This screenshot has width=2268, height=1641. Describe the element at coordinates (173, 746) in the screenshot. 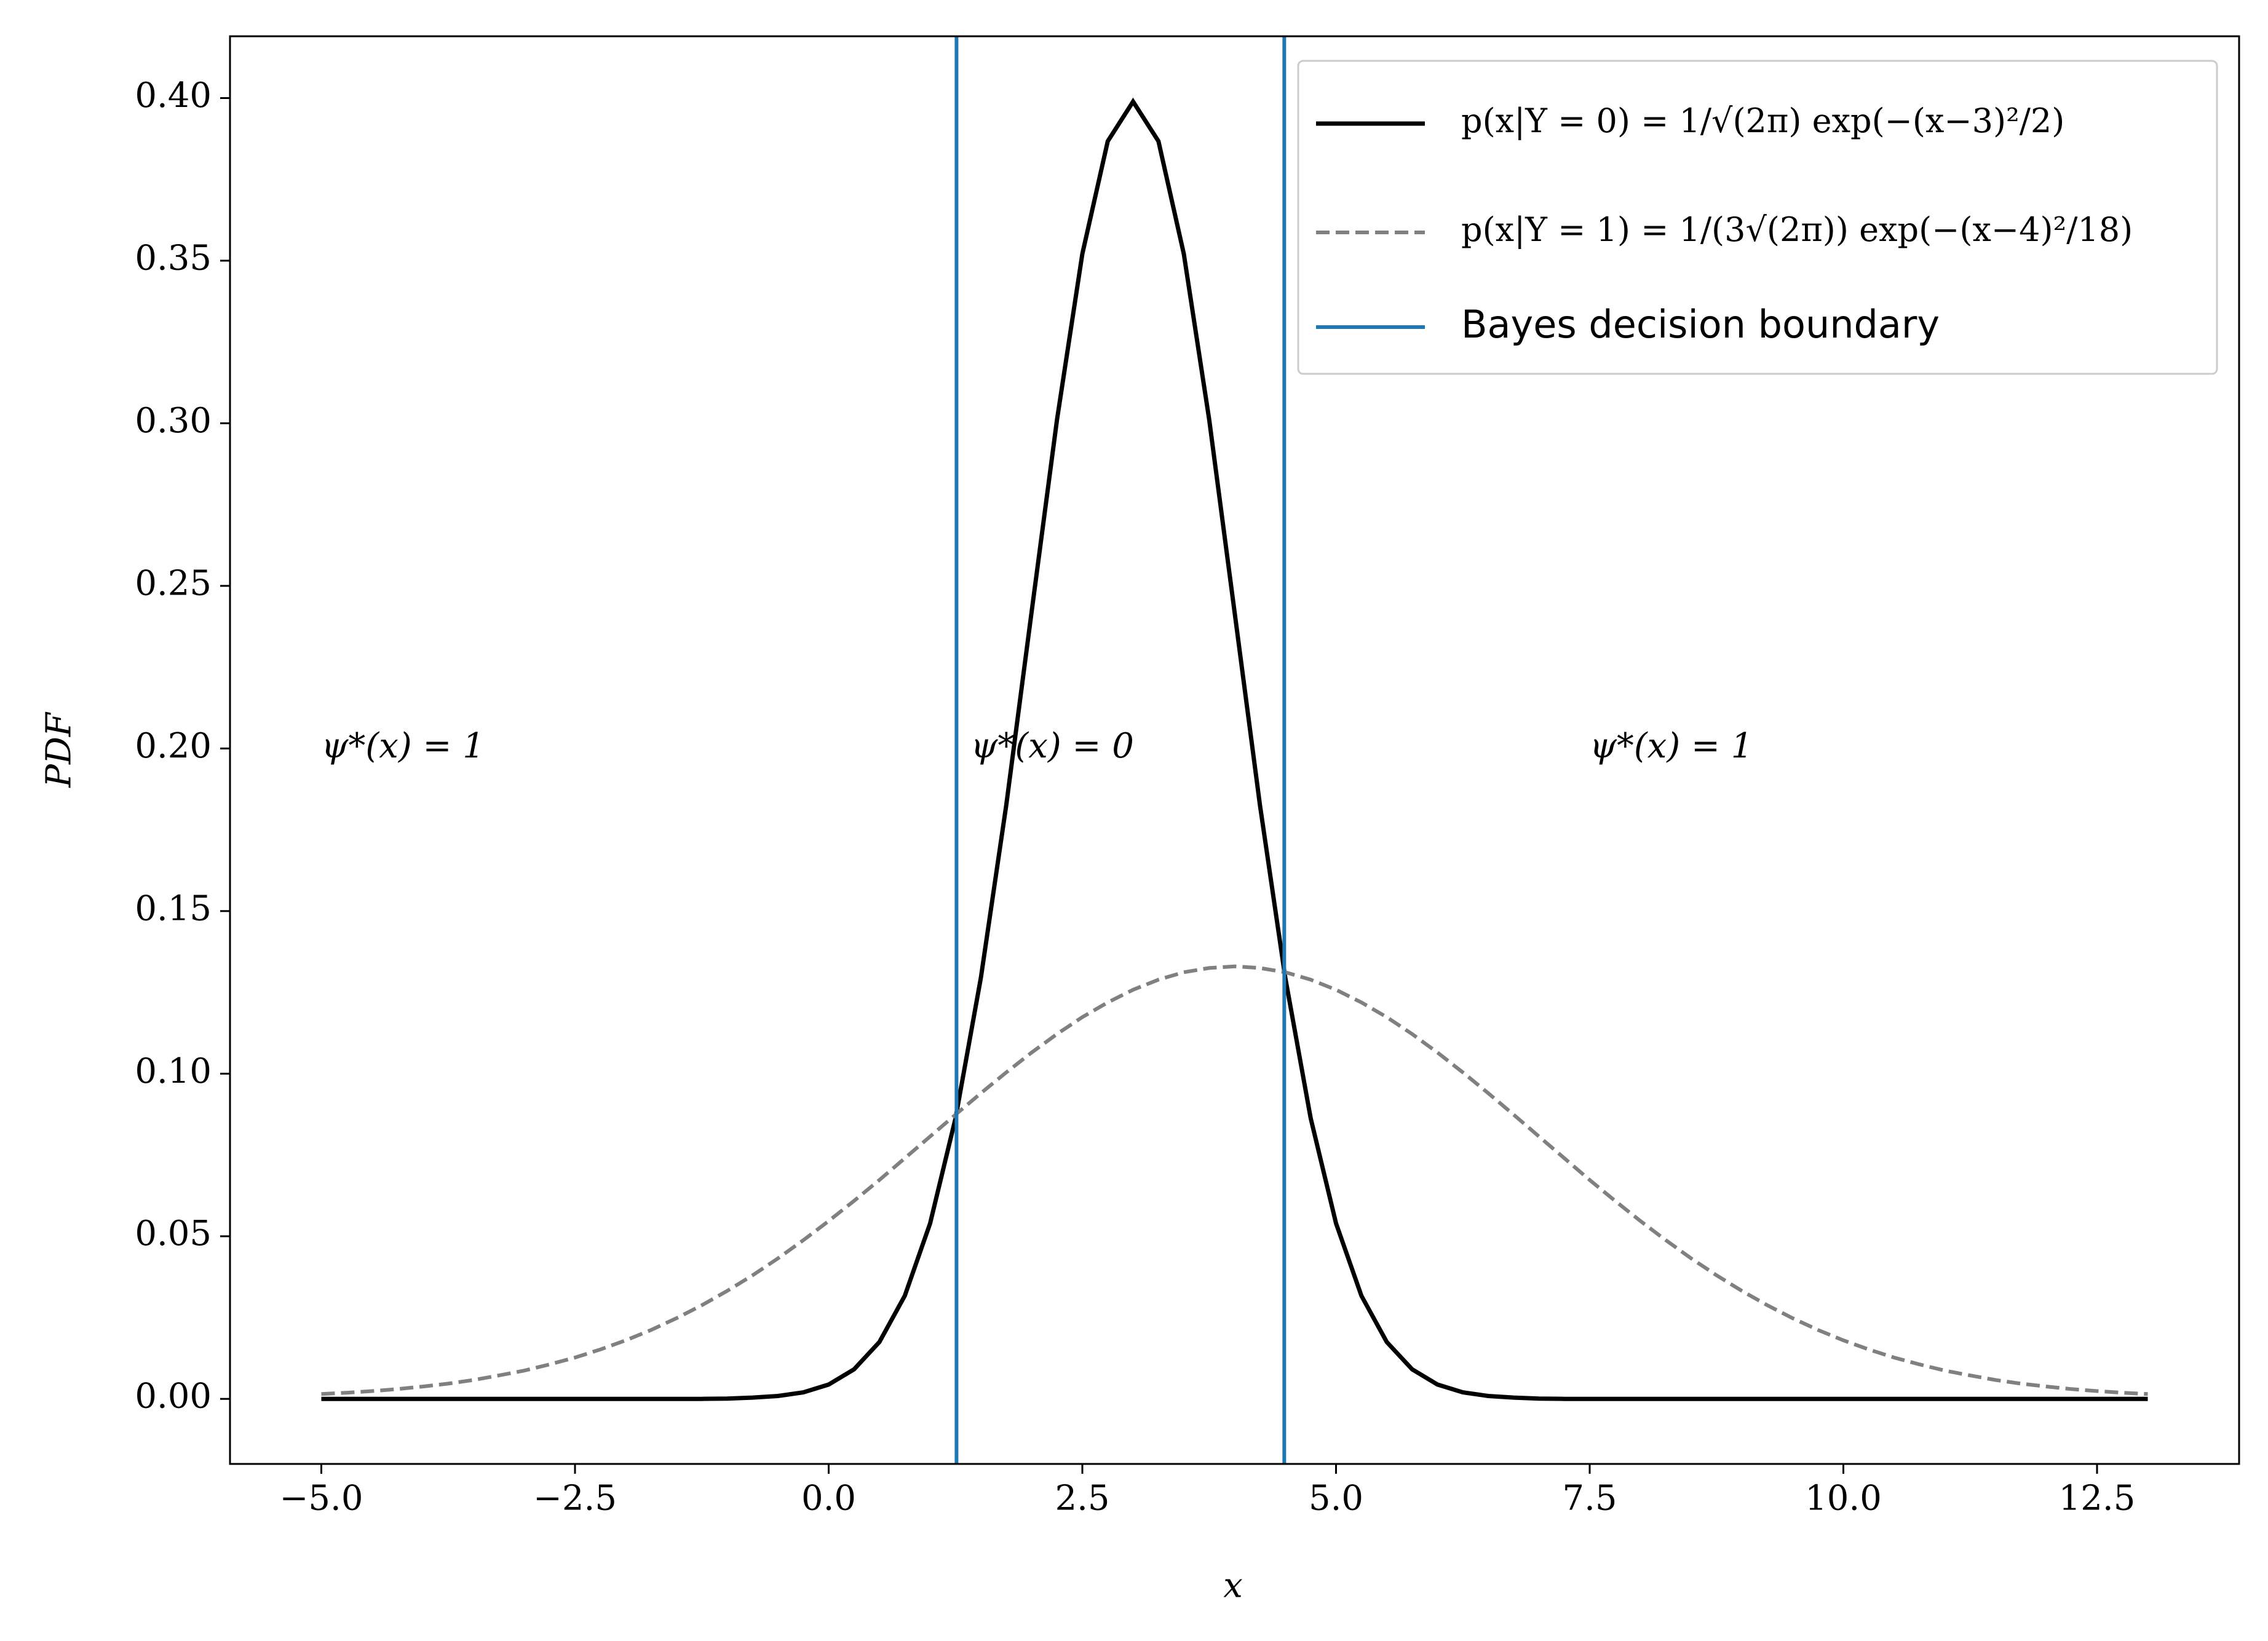

I see `y-tick-label: 0.20` at that location.